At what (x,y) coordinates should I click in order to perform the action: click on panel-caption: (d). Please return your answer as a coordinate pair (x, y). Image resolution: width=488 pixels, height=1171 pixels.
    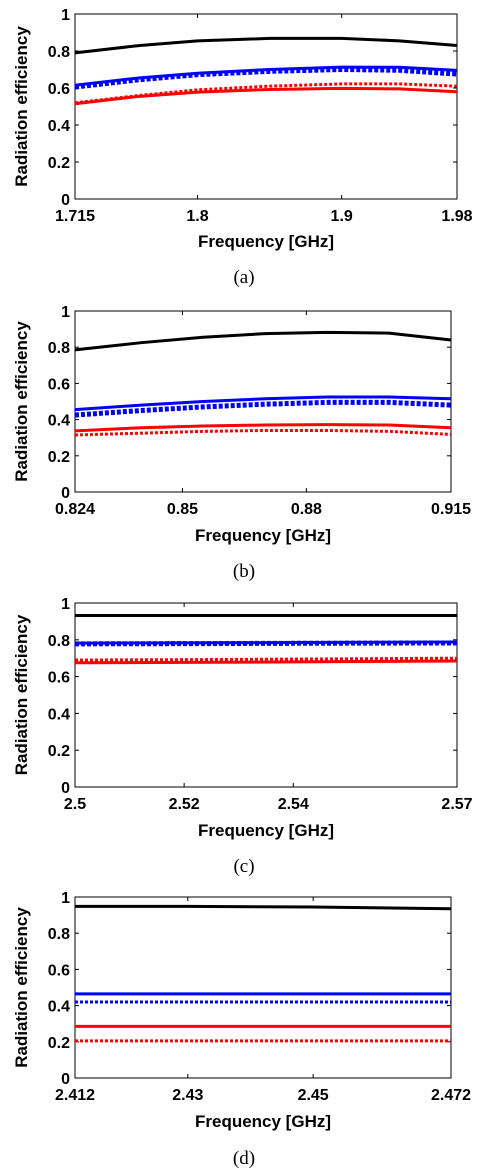
    Looking at the image, I should click on (244, 1158).